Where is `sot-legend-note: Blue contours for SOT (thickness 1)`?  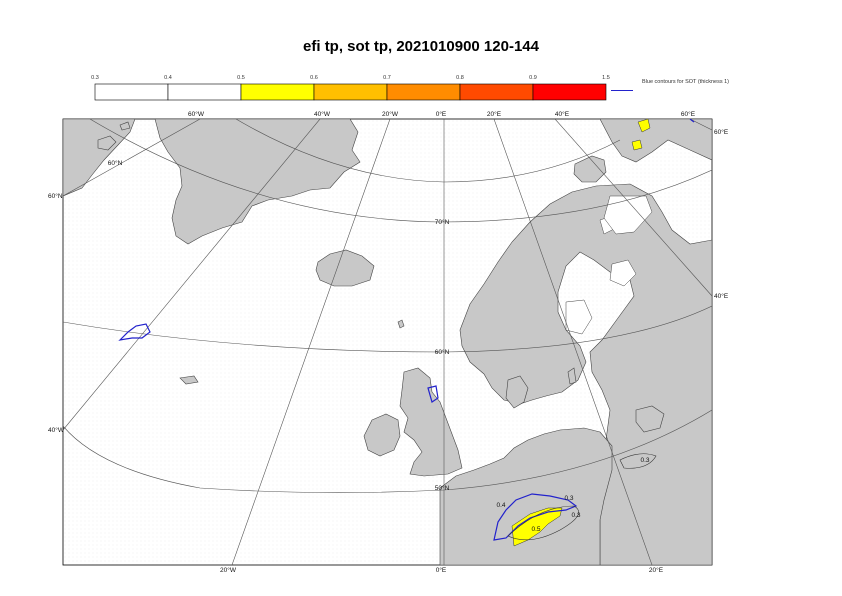 sot-legend-note: Blue contours for SOT (thickness 1) is located at coordinates (686, 82).